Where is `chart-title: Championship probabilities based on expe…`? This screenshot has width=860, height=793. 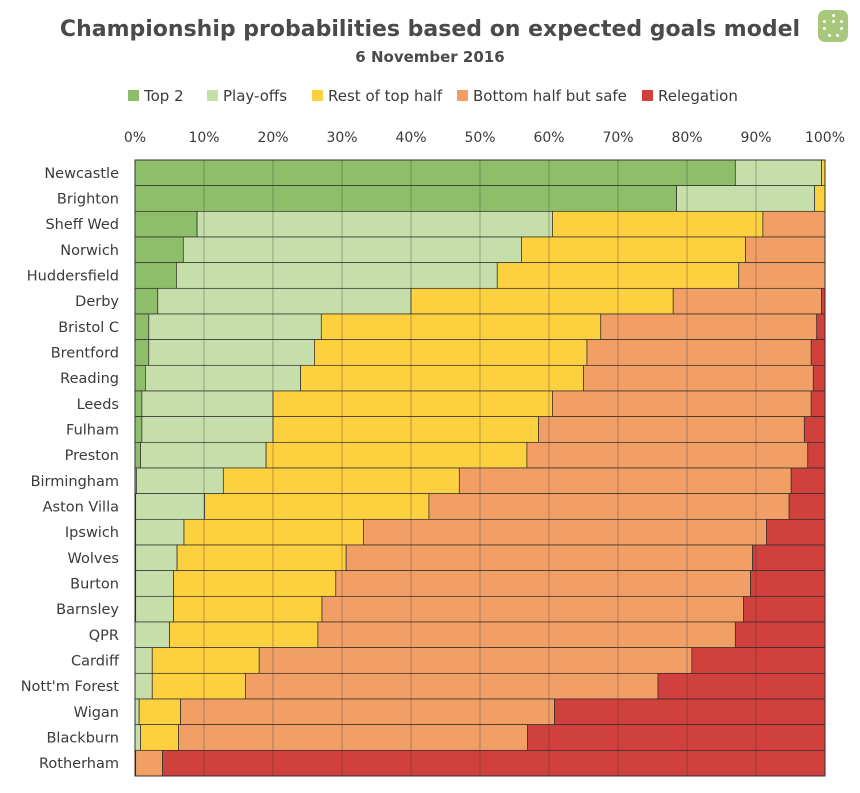
chart-title: Championship probabilities based on expe… is located at coordinates (430, 29).